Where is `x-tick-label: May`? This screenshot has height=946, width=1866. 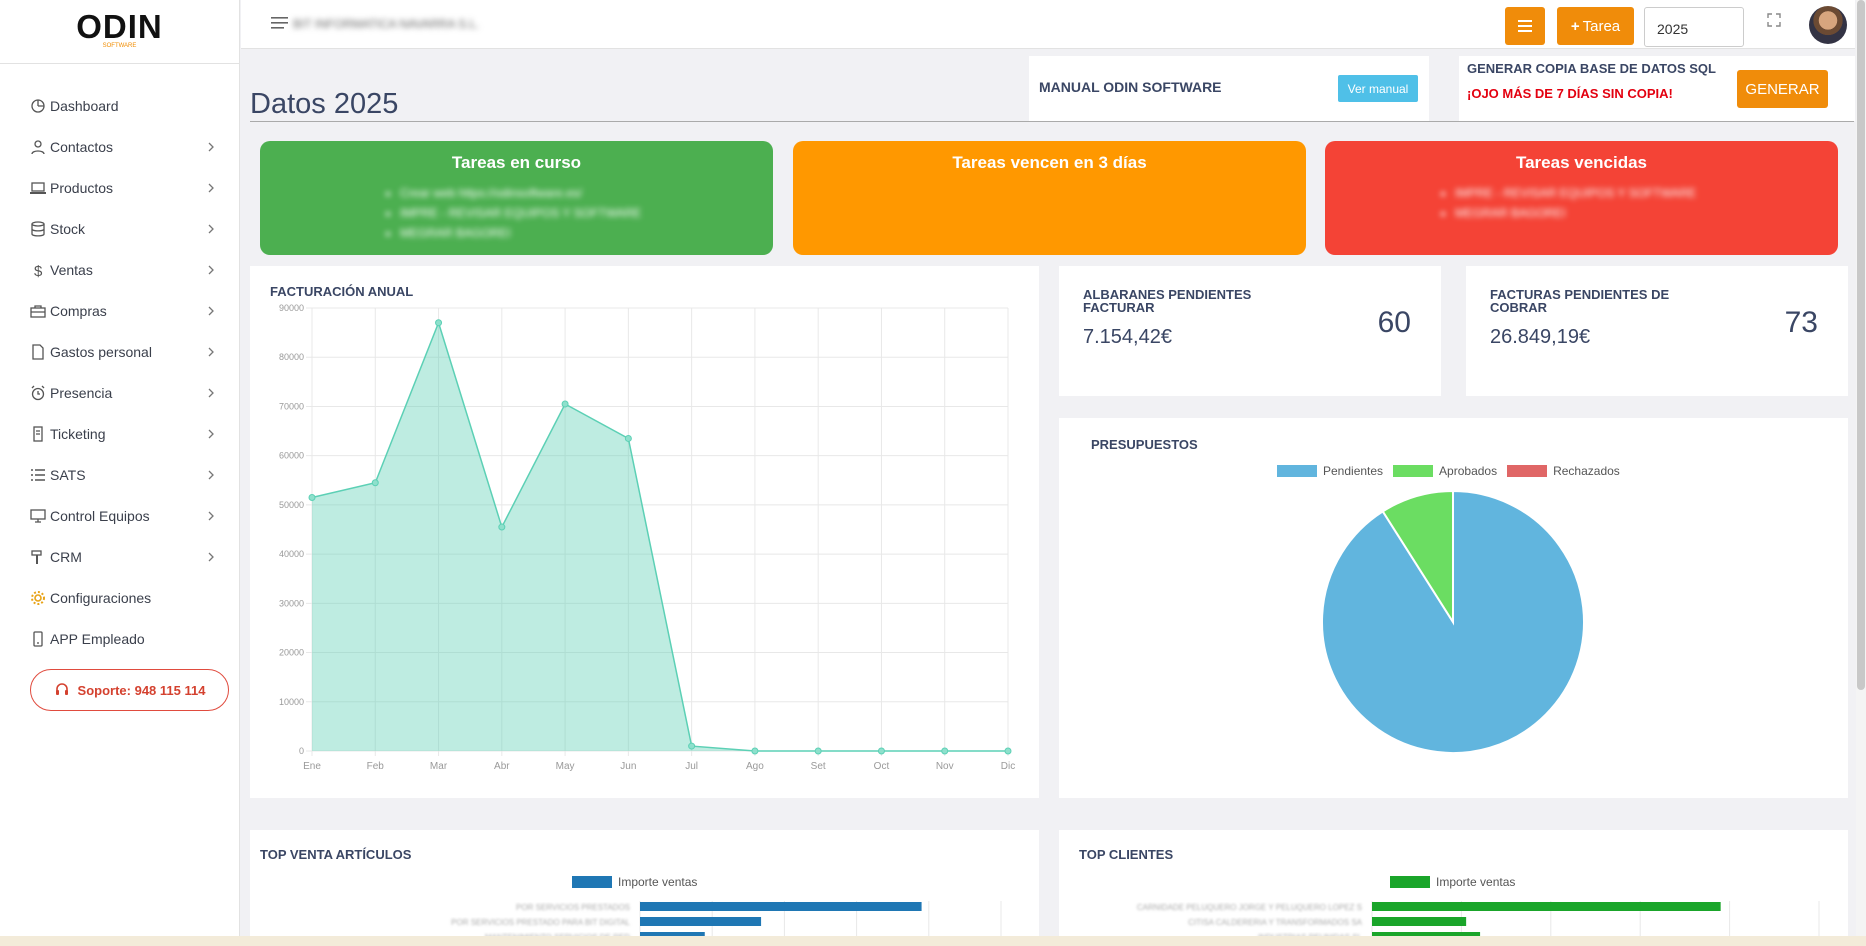
x-tick-label: May is located at coordinates (565, 766).